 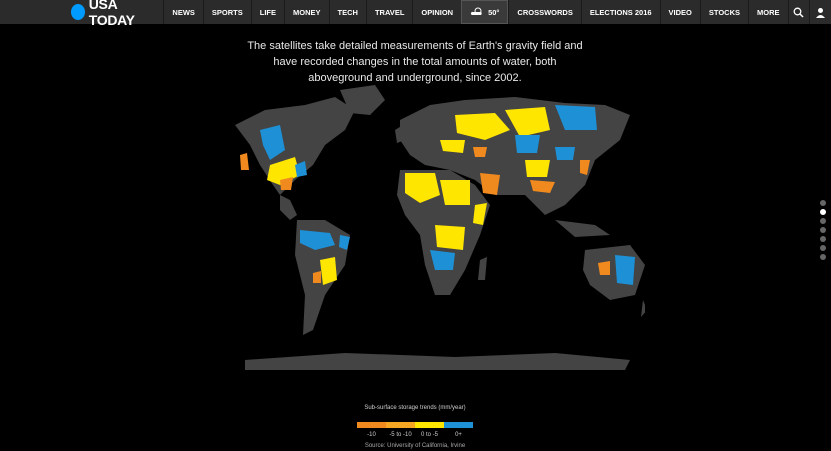 What do you see at coordinates (537, 168) in the screenshot?
I see `region-yellow-central-asia` at bounding box center [537, 168].